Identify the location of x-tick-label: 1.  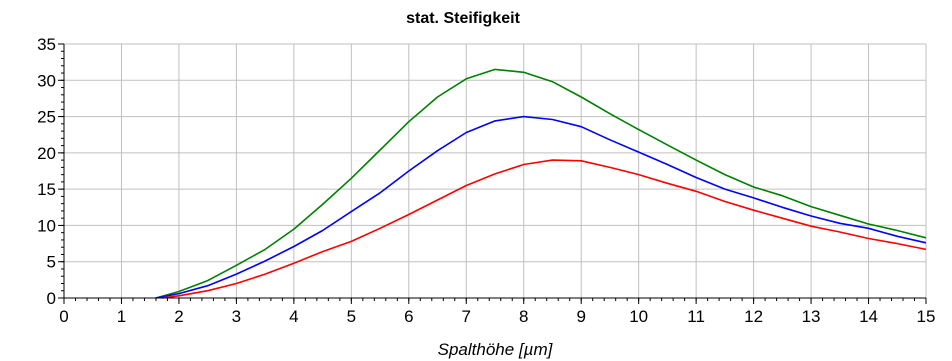
(121, 316).